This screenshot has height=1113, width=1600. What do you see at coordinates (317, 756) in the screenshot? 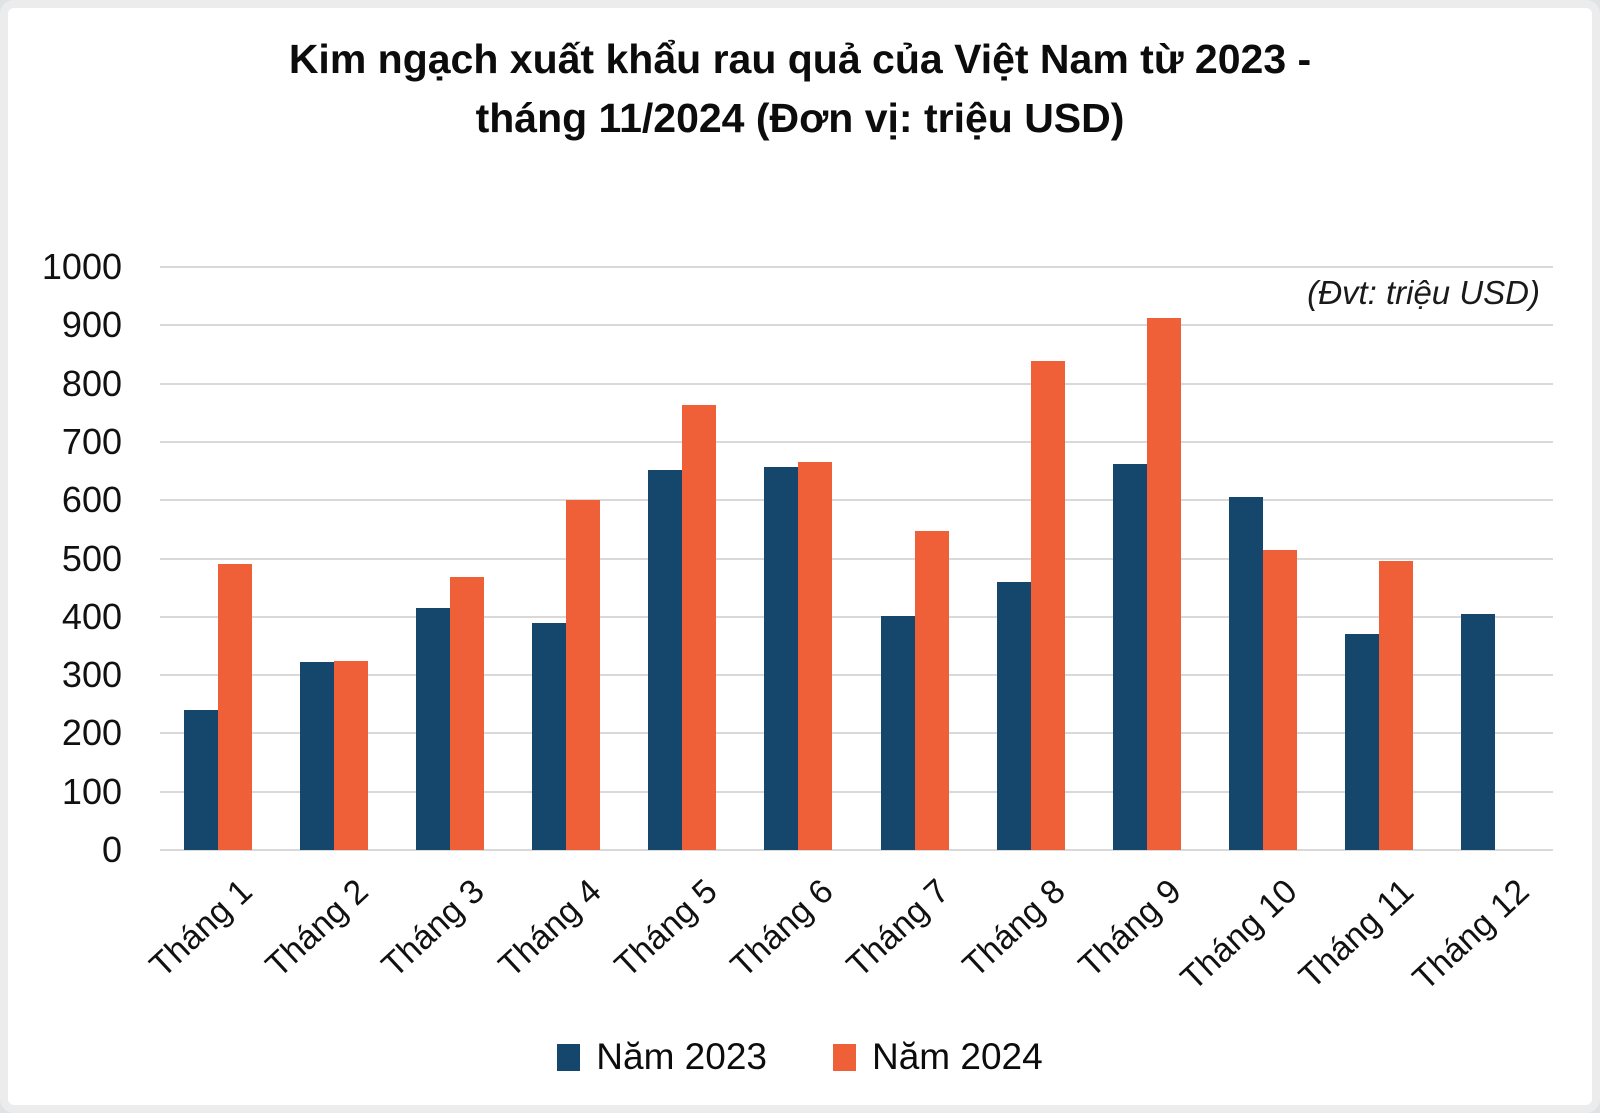
I see `bar-năm-2023-tháng-2` at bounding box center [317, 756].